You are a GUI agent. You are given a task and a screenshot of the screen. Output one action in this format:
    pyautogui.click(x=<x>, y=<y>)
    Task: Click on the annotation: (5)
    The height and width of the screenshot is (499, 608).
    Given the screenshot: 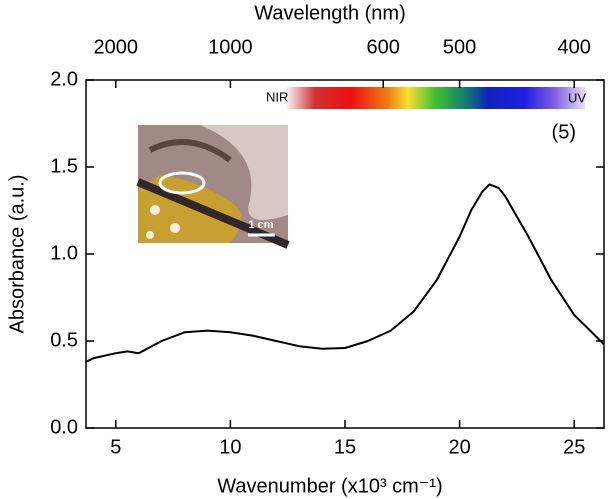 What is the action you would take?
    pyautogui.click(x=564, y=132)
    